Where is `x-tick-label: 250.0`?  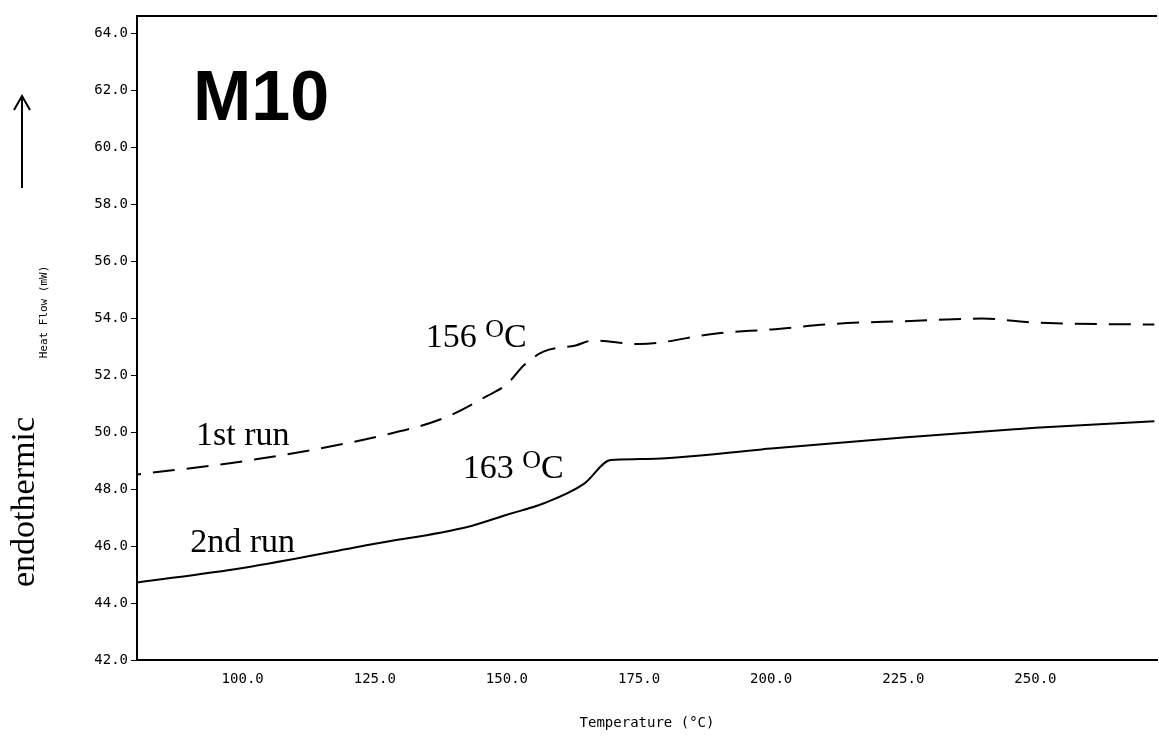
x-tick-label: 250.0 is located at coordinates (1035, 678).